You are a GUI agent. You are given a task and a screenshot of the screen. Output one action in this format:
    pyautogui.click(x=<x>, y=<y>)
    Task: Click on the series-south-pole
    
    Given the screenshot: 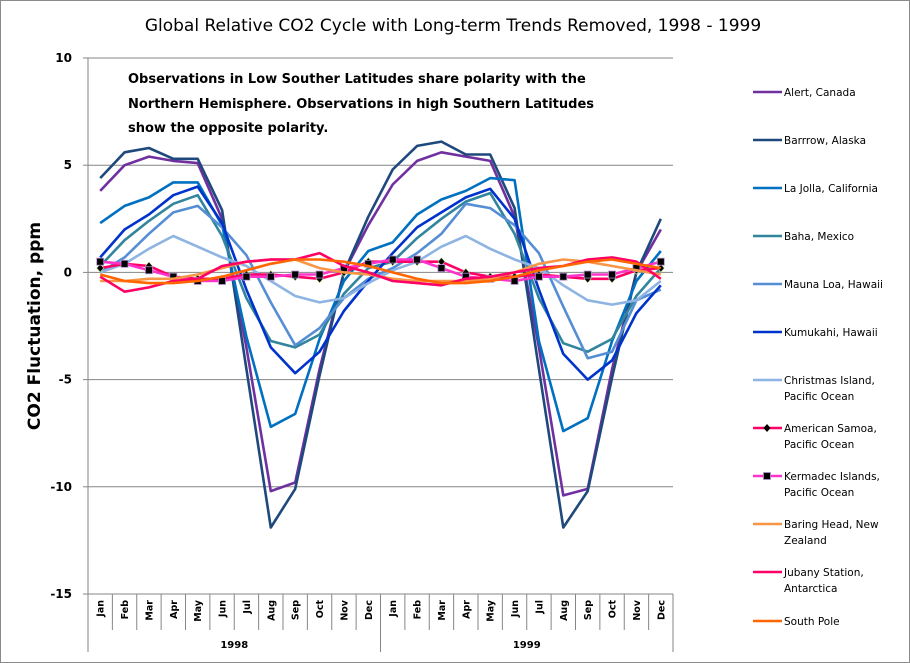 What is the action you would take?
    pyautogui.click(x=380, y=271)
    